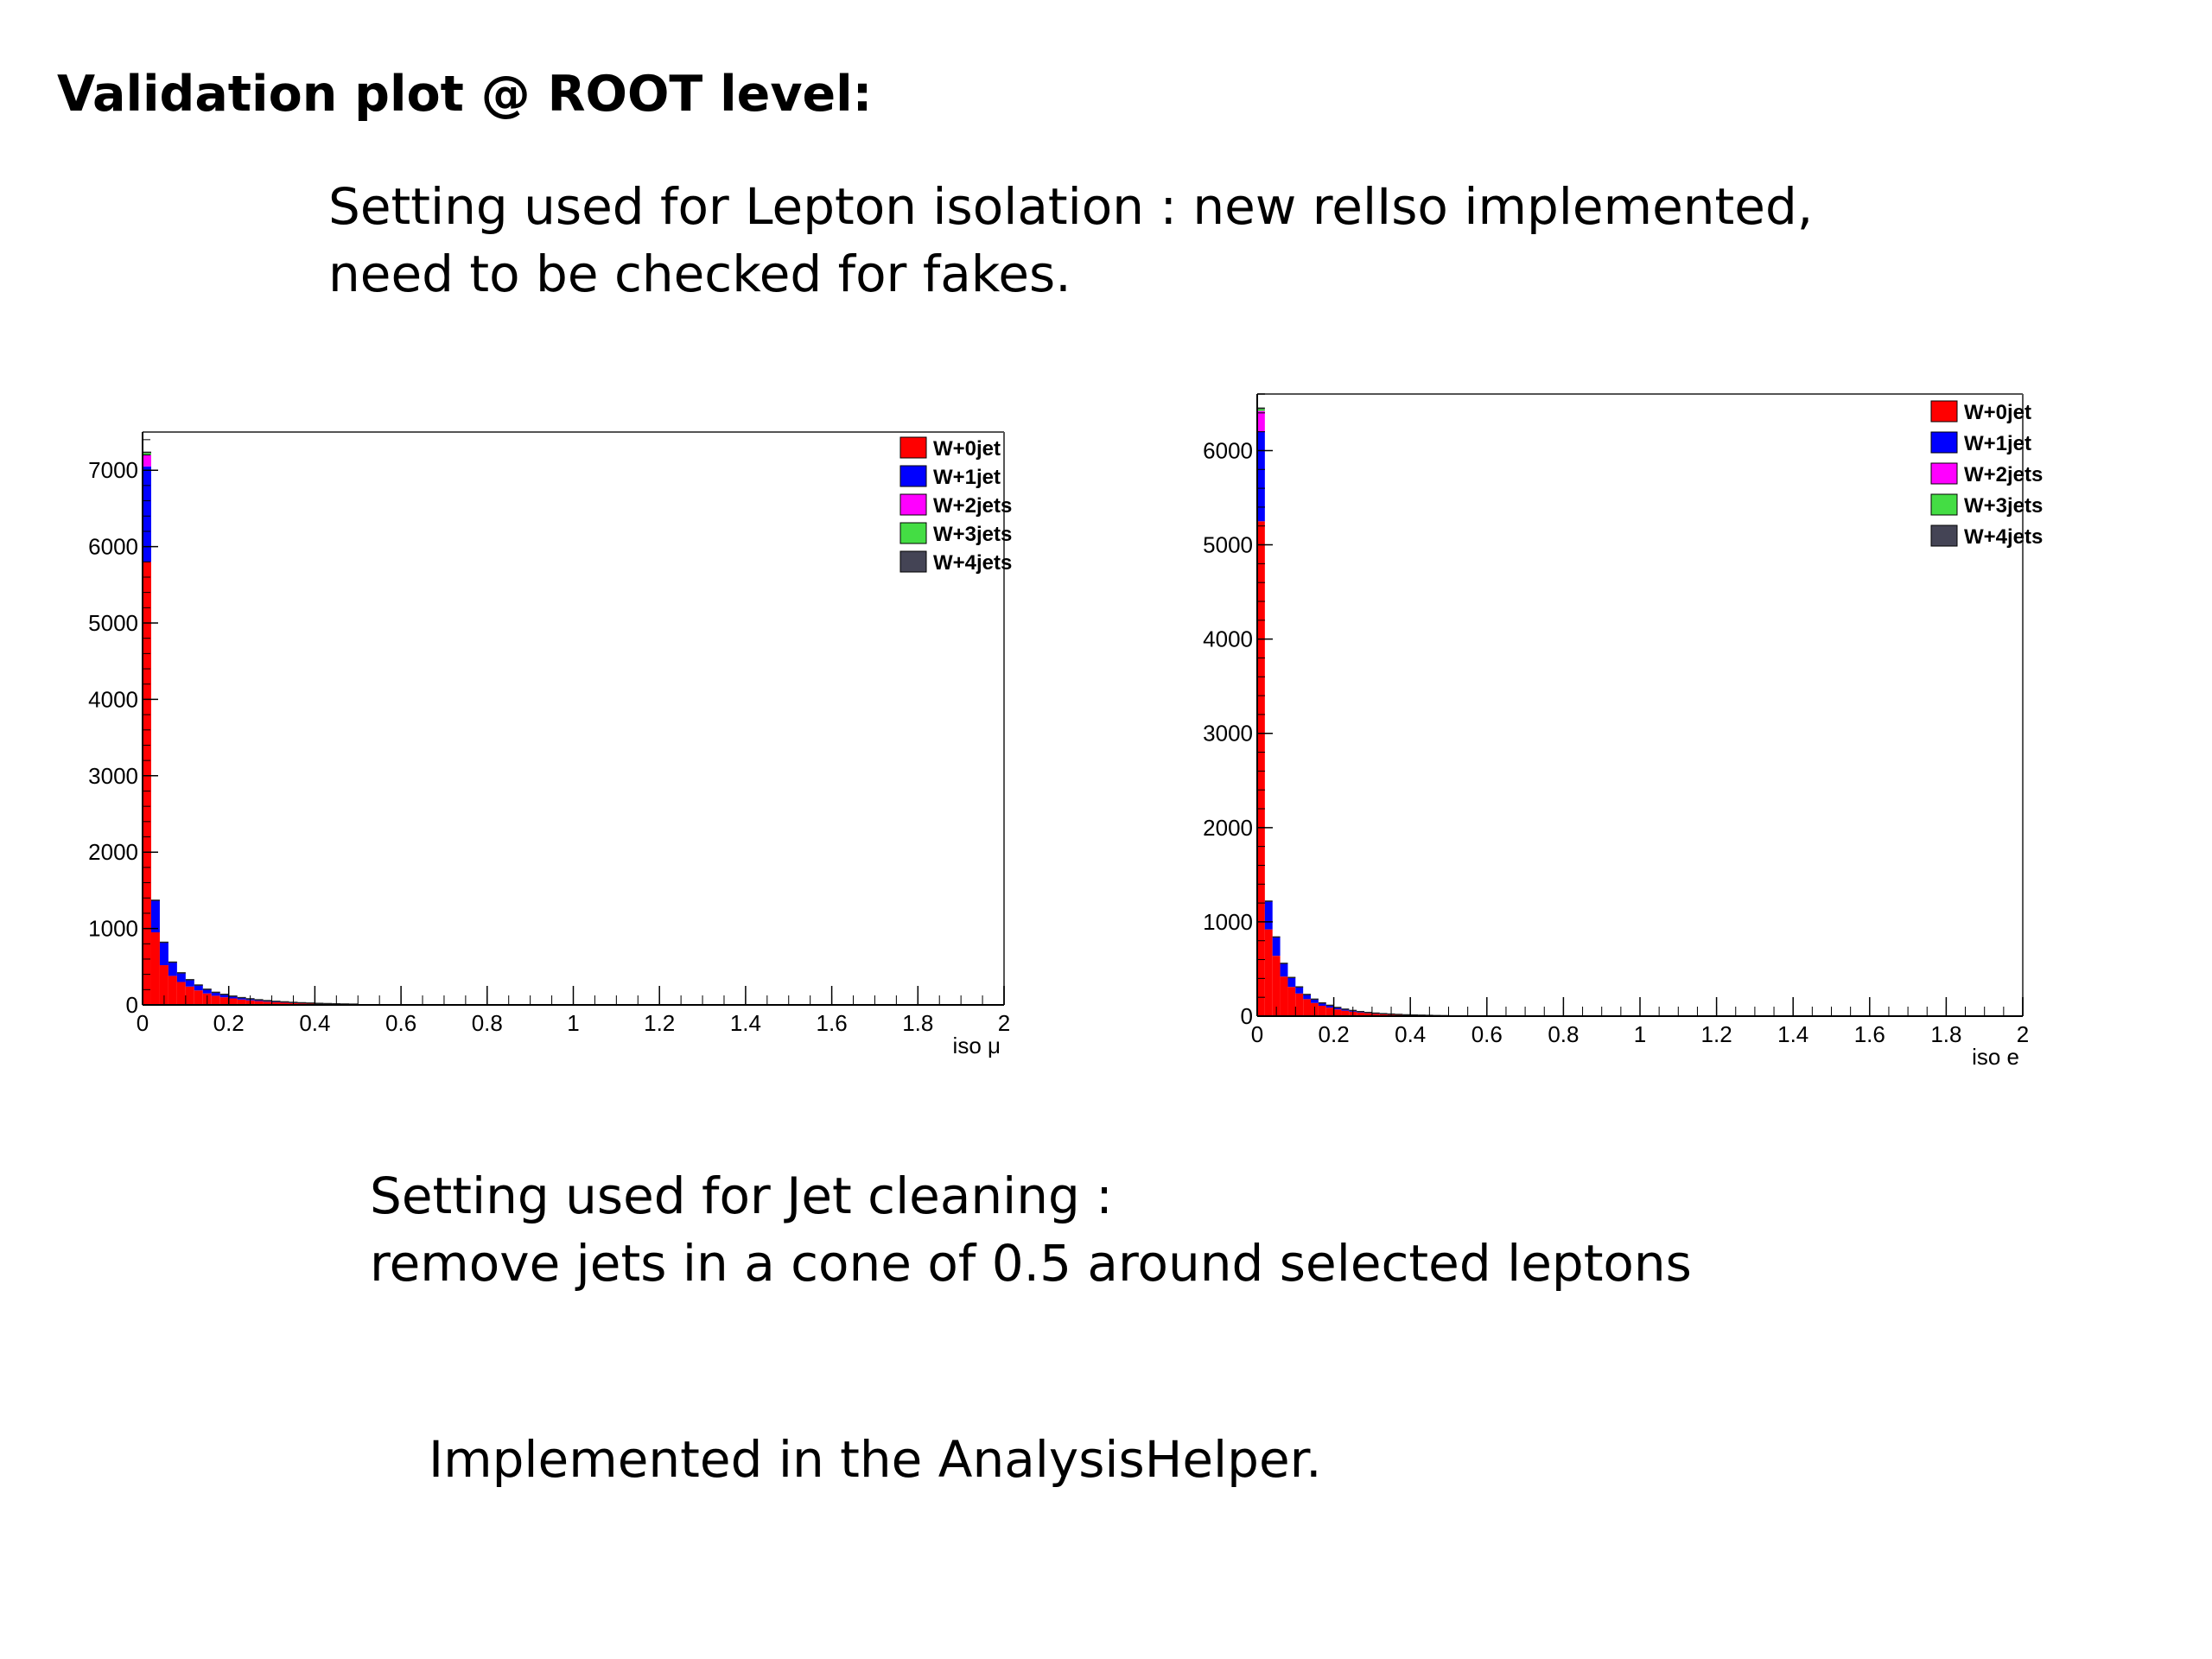  I want to click on x-axis-title: iso μ, so click(977, 1045).